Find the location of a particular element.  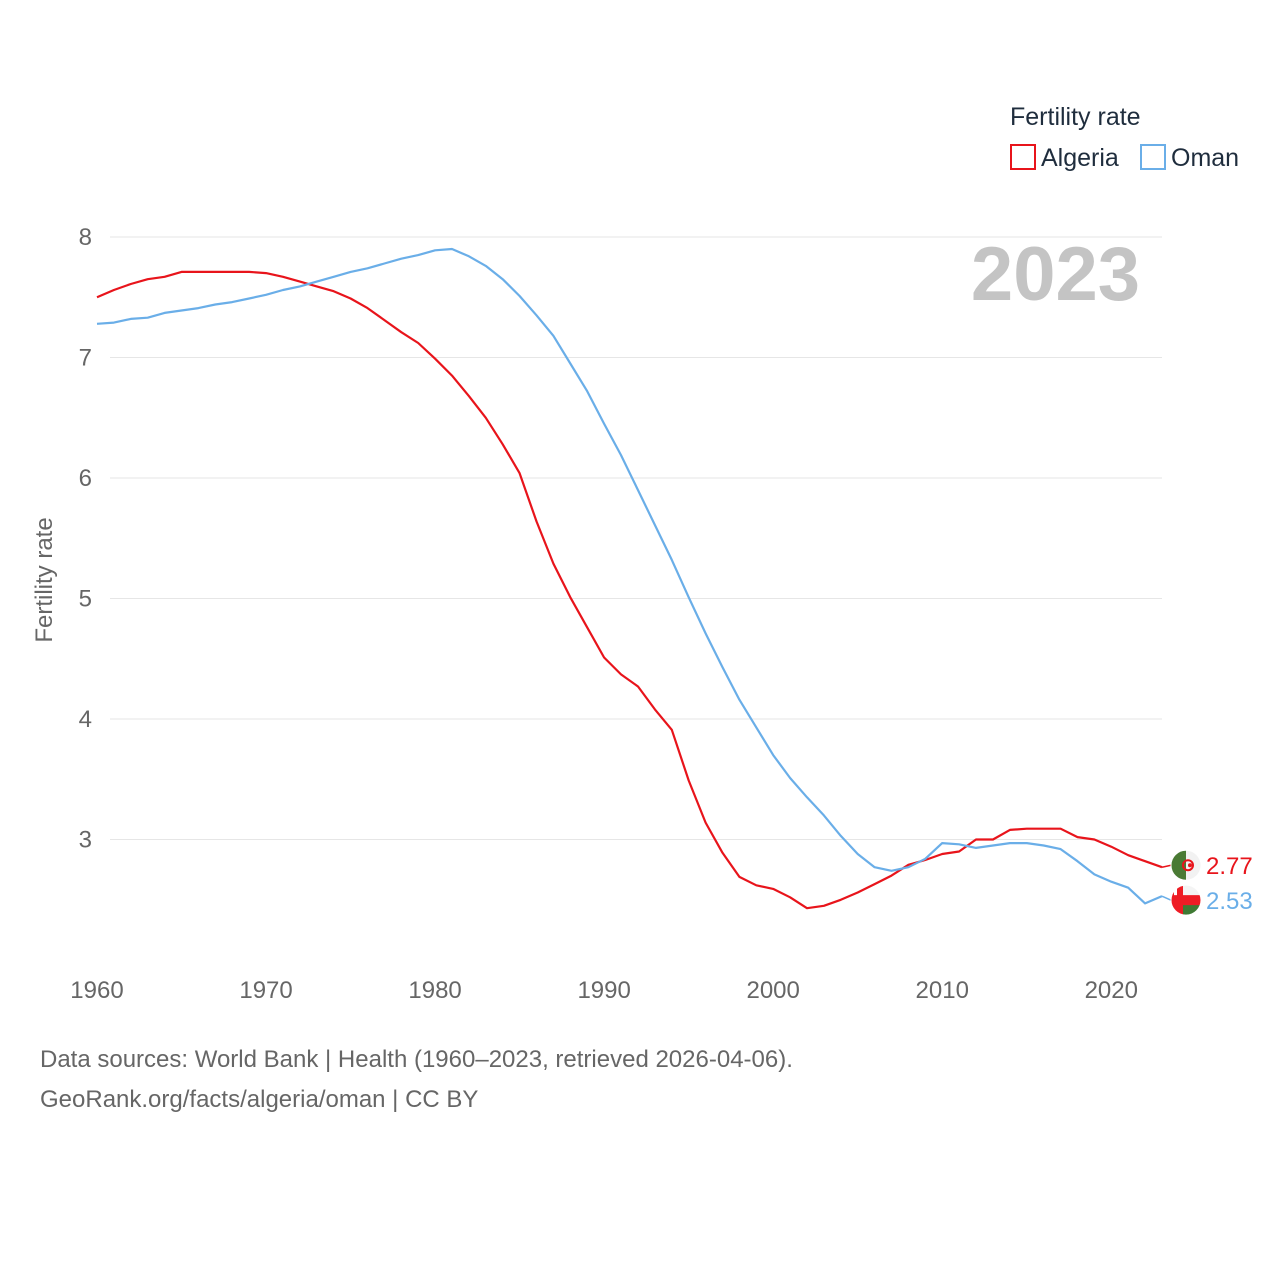

legend-title: Fertility rate is located at coordinates (1075, 117).